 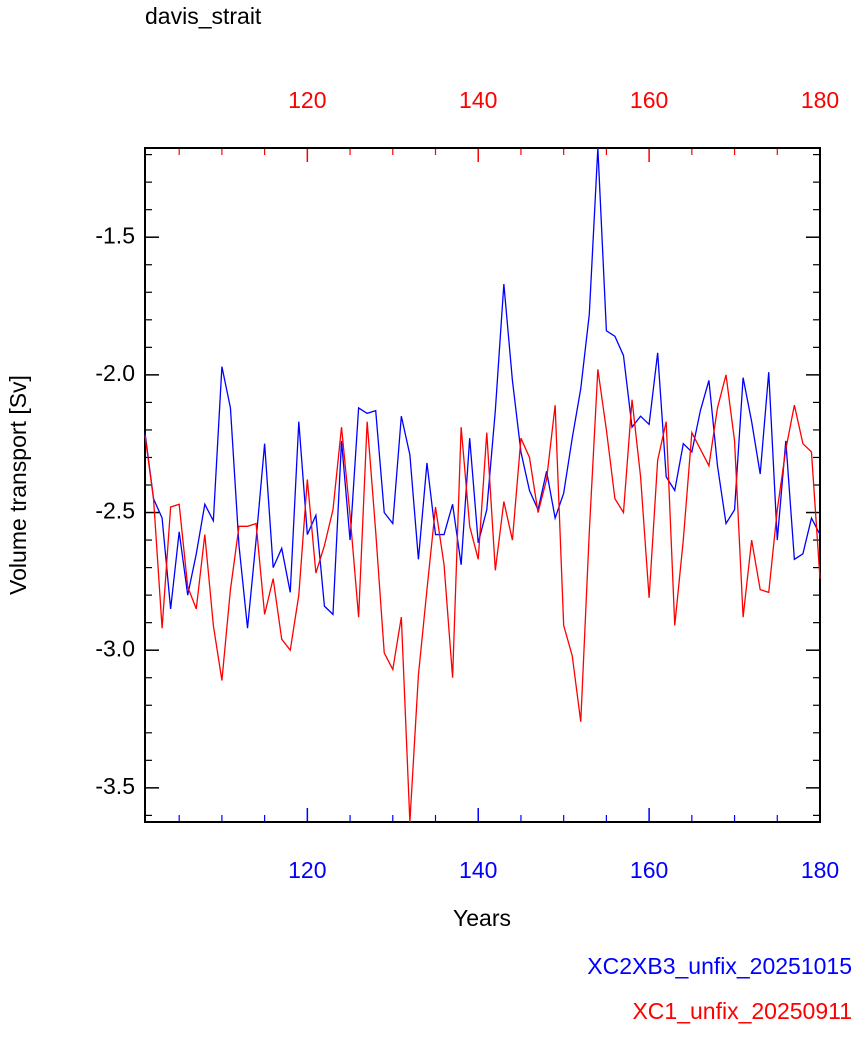 I want to click on x-tick-label: 160, so click(x=649, y=870).